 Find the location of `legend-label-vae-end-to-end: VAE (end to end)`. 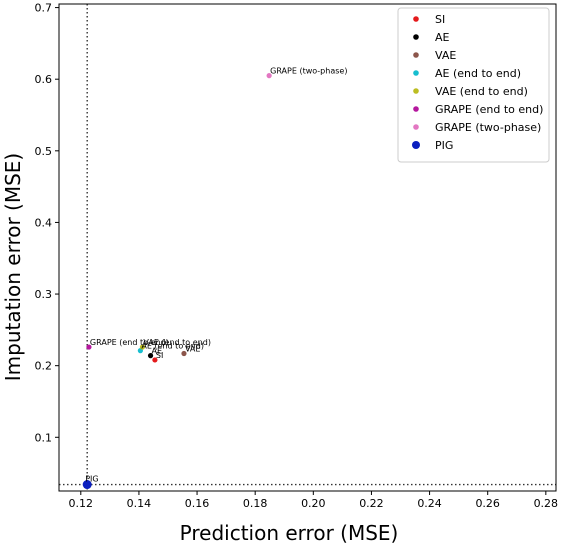

legend-label-vae-end-to-end: VAE (end to end) is located at coordinates (481, 91).